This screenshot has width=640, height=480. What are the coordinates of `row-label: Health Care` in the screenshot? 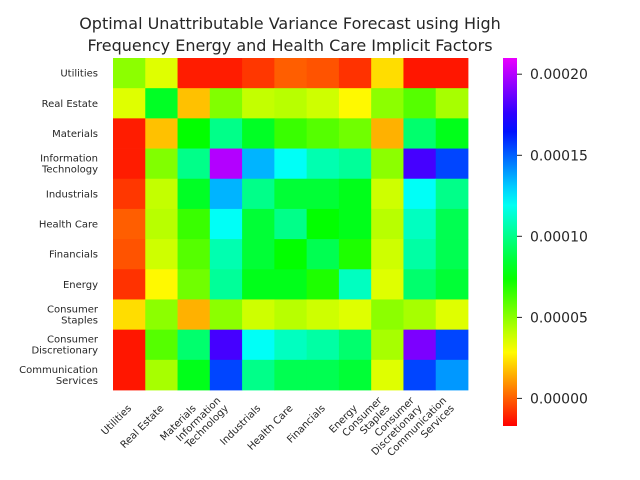 It's located at (68, 225).